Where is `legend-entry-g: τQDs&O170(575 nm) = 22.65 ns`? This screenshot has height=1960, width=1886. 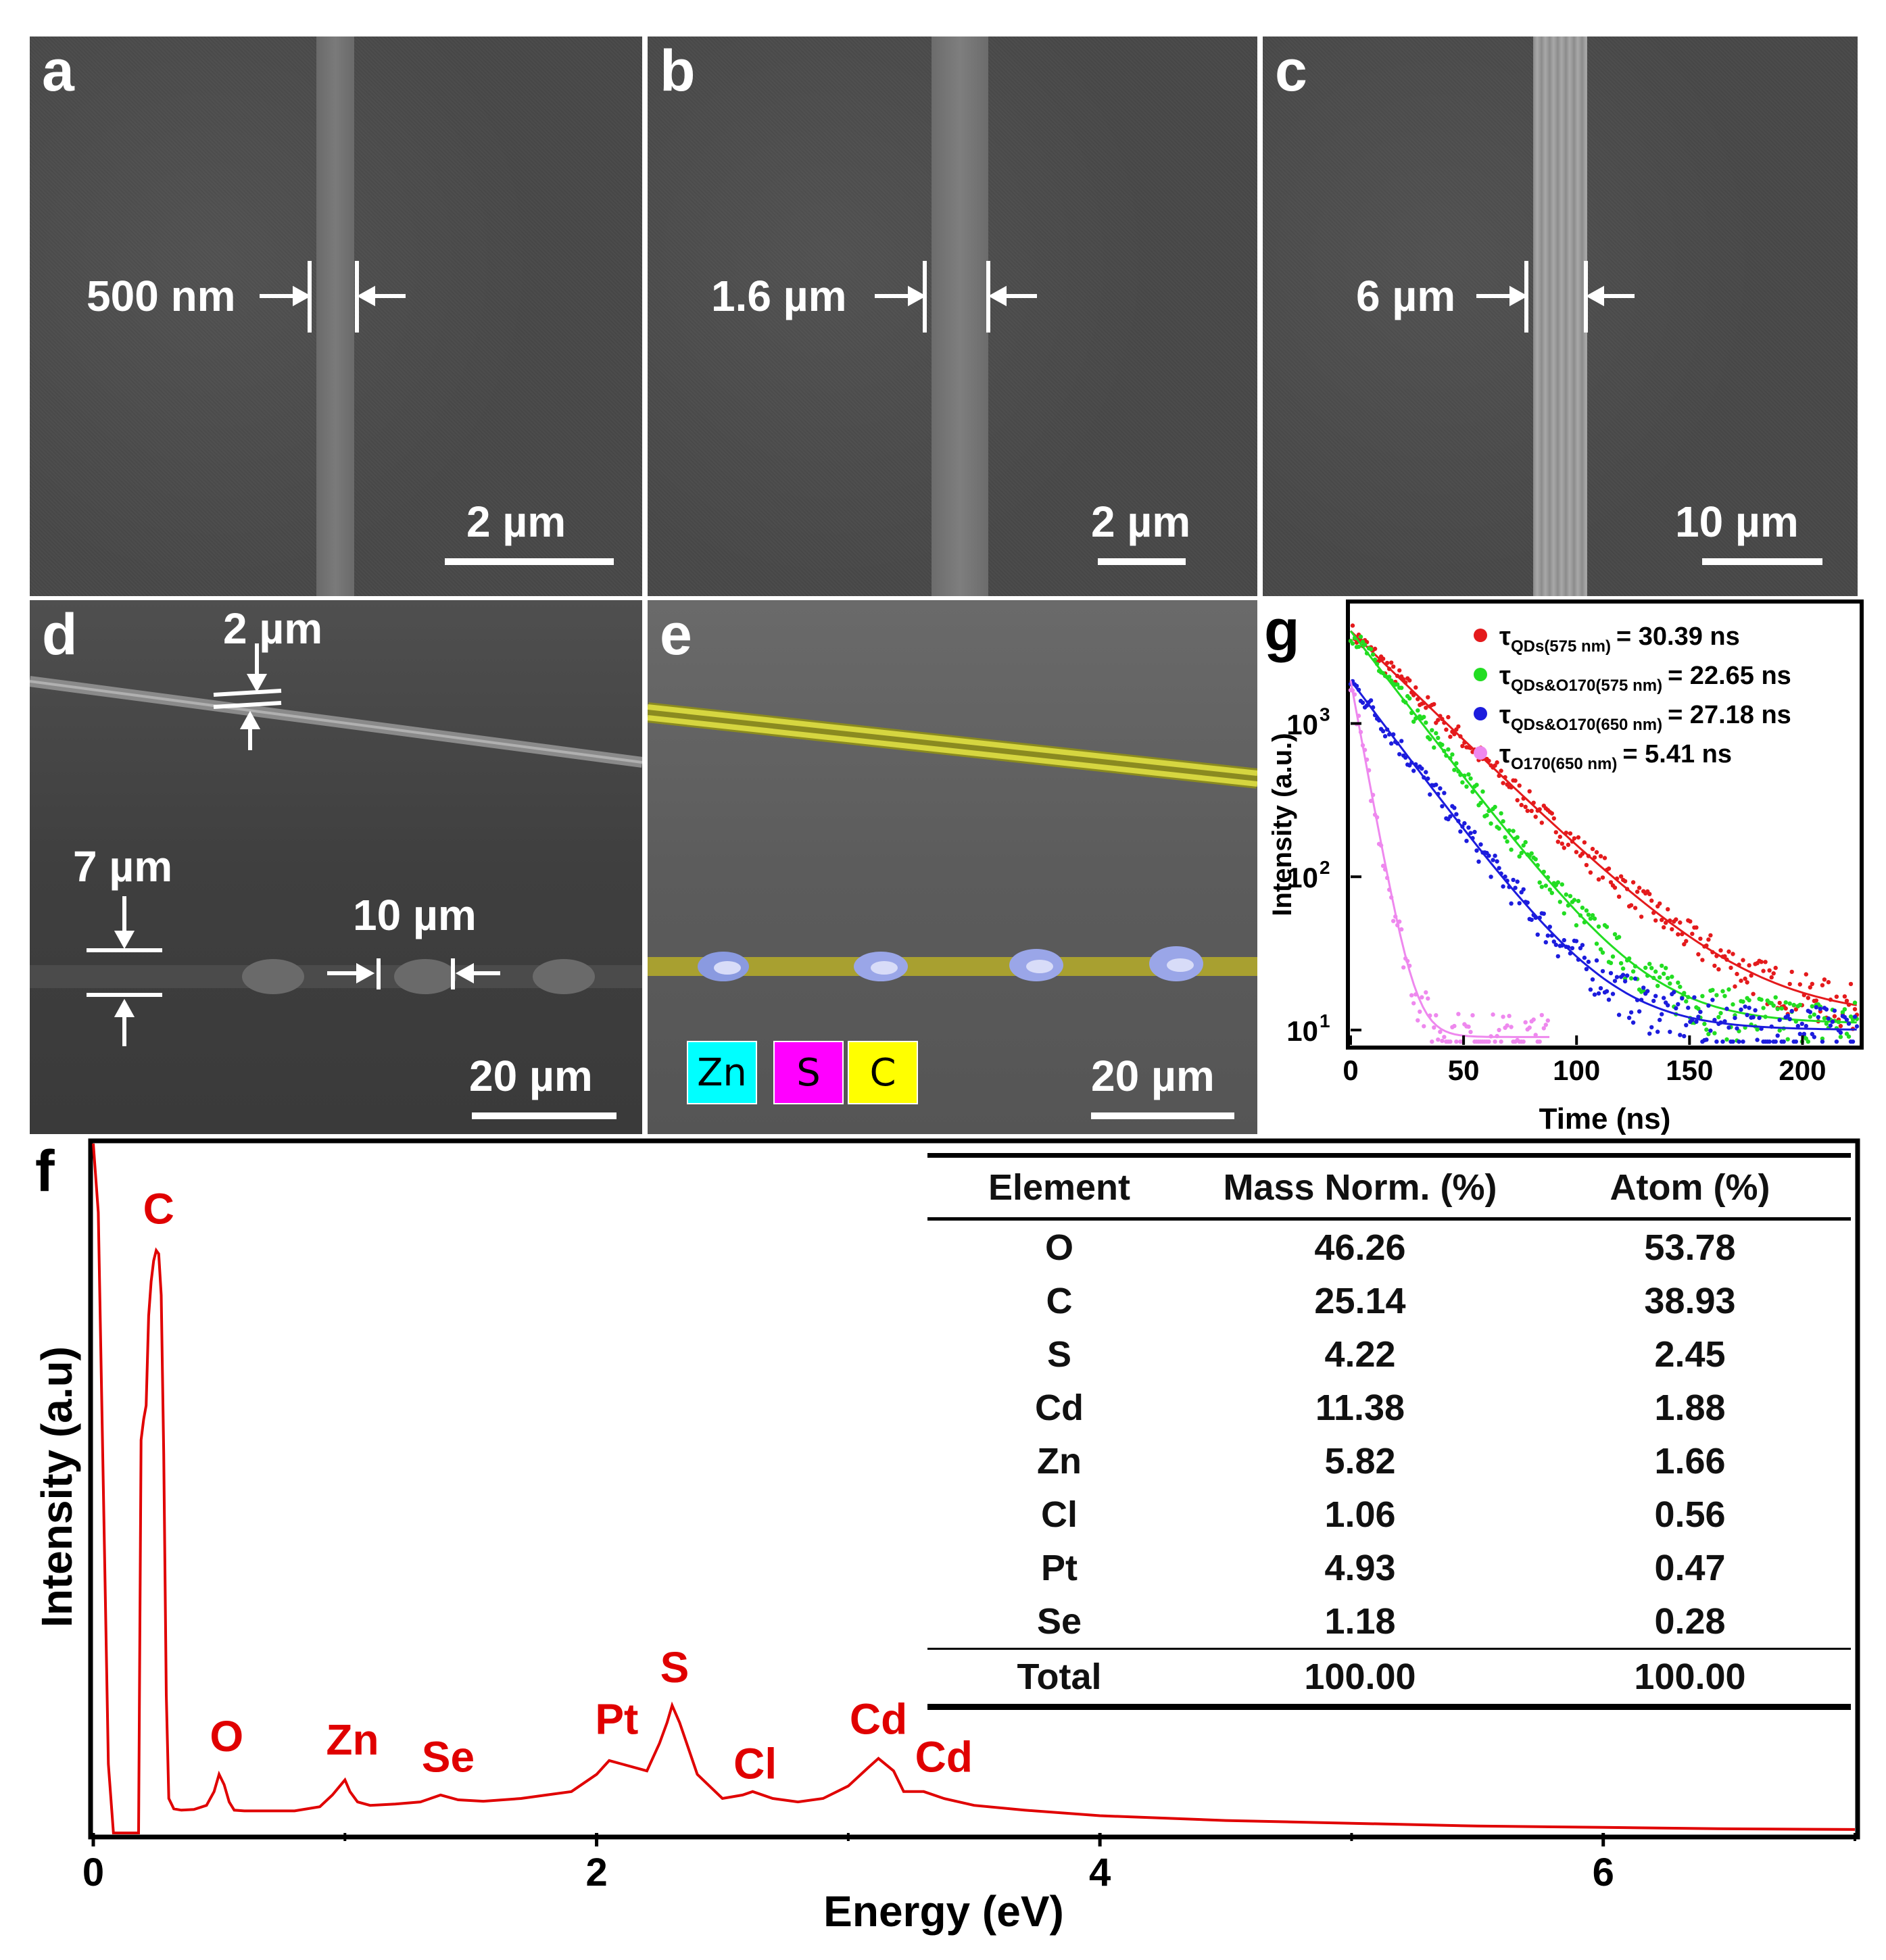
legend-entry-g: τQDs&O170(575 nm) = 22.65 ns is located at coordinates (1645, 678).